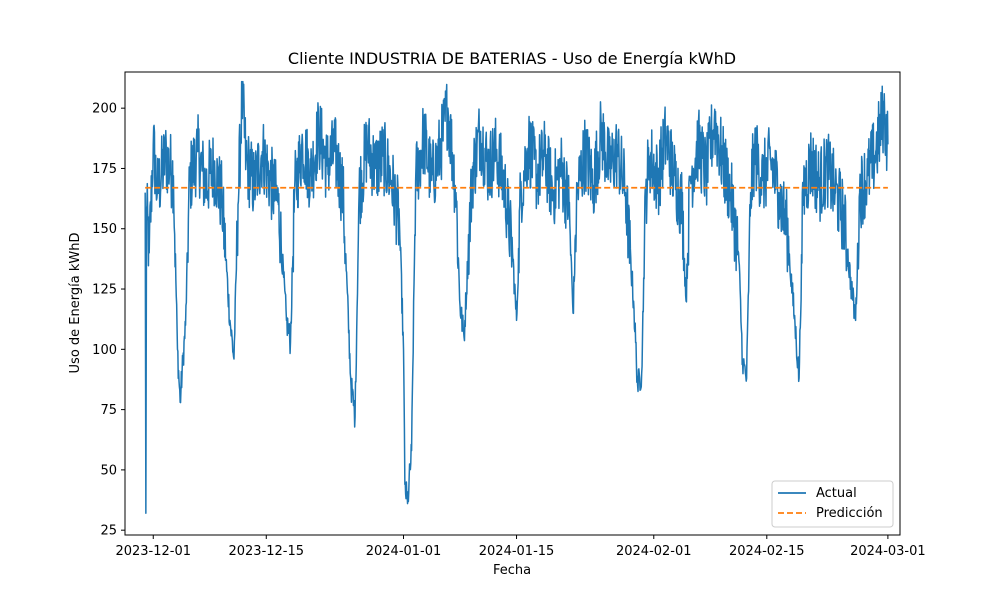  What do you see at coordinates (654, 551) in the screenshot?
I see `x-tick-label: 2024-02-01` at bounding box center [654, 551].